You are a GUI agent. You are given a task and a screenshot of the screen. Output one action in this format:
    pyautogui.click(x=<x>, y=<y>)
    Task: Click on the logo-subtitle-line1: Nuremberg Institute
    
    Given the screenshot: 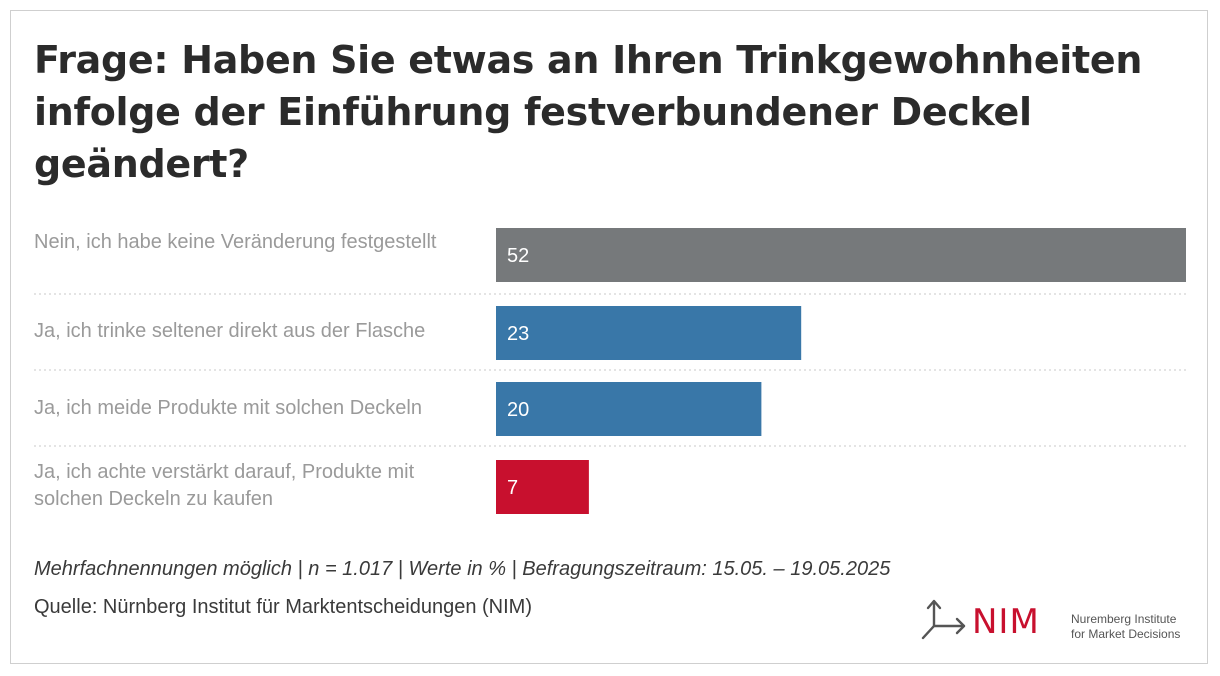 What is the action you would take?
    pyautogui.click(x=1124, y=619)
    